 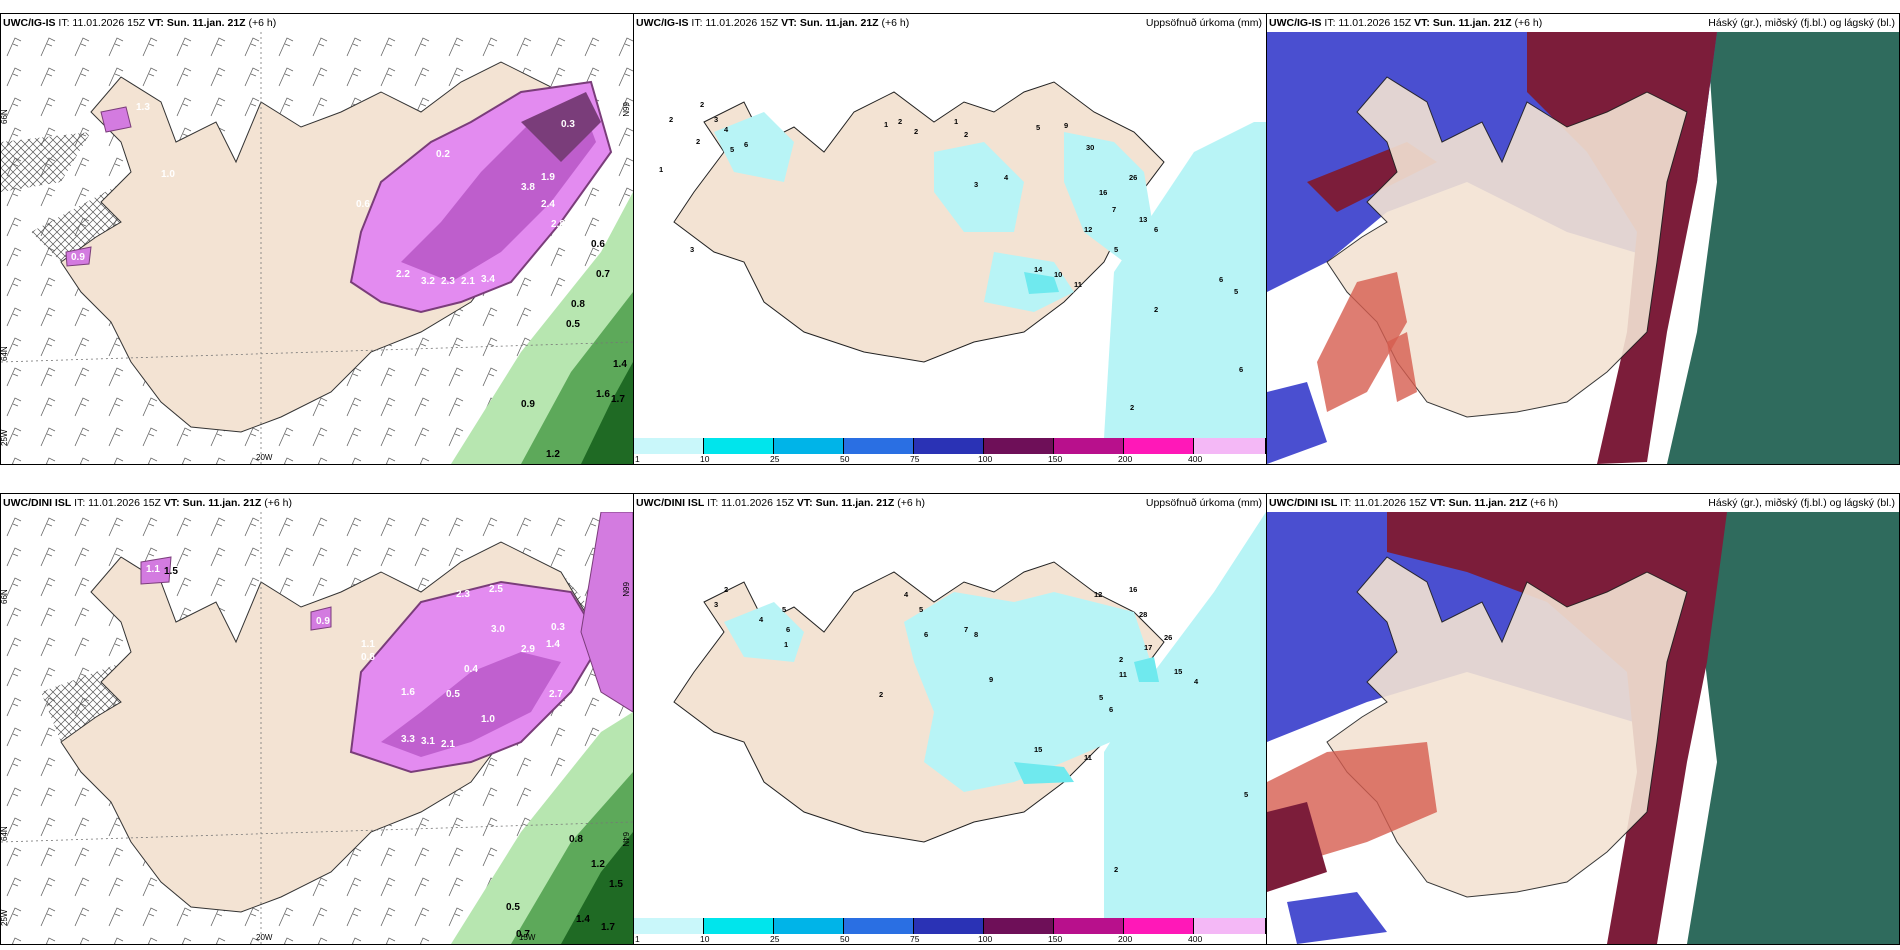 What do you see at coordinates (1038, 269) in the screenshot?
I see `precip-value: 14` at bounding box center [1038, 269].